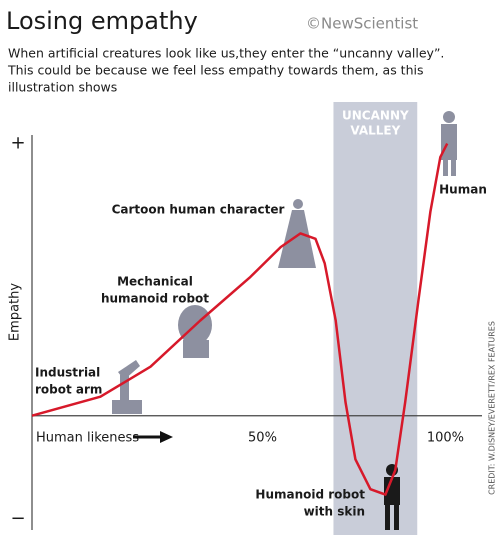  Describe the element at coordinates (87, 438) in the screenshot. I see `x-axis-label: Human likeness` at that location.